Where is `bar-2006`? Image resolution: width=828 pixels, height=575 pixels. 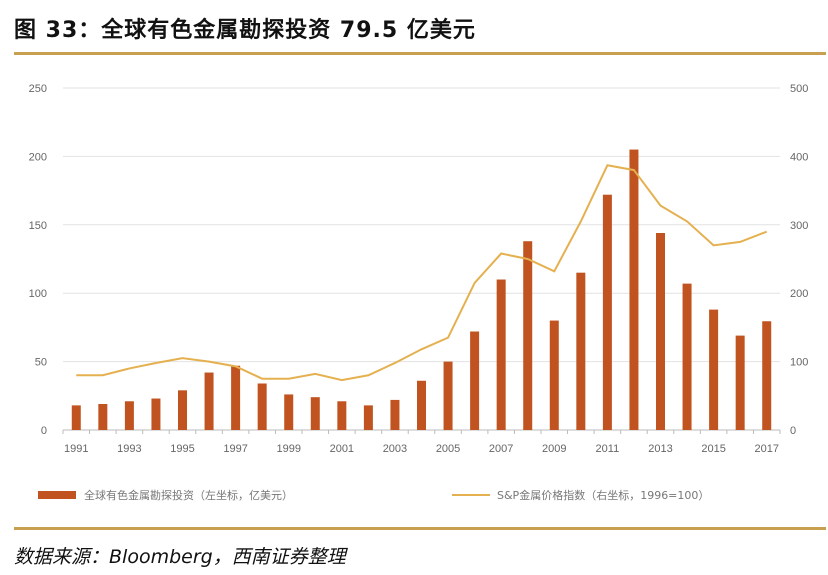
bar-2006 is located at coordinates (475, 380).